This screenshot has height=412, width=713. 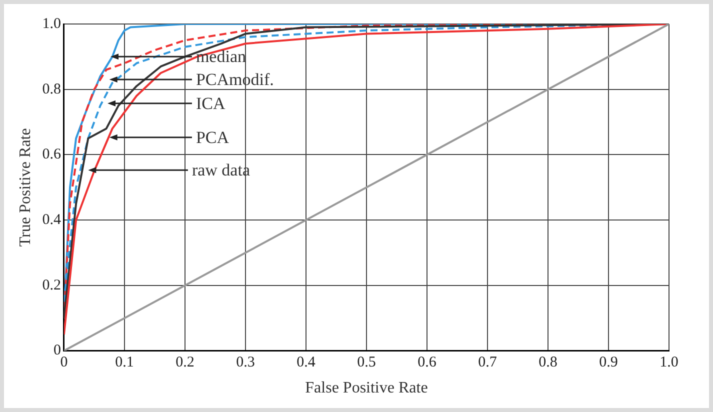 I want to click on x-axis-title: False Positive Rate, so click(x=366, y=388).